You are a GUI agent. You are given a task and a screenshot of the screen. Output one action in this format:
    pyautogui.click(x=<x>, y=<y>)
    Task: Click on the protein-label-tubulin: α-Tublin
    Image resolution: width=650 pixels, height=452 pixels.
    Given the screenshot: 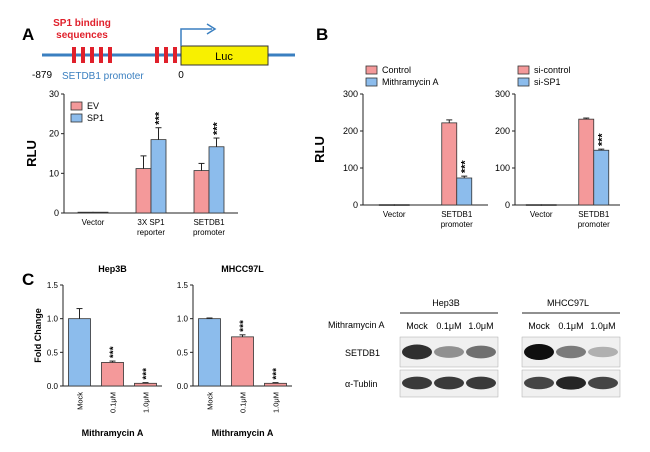 What is the action you would take?
    pyautogui.click(x=361, y=384)
    